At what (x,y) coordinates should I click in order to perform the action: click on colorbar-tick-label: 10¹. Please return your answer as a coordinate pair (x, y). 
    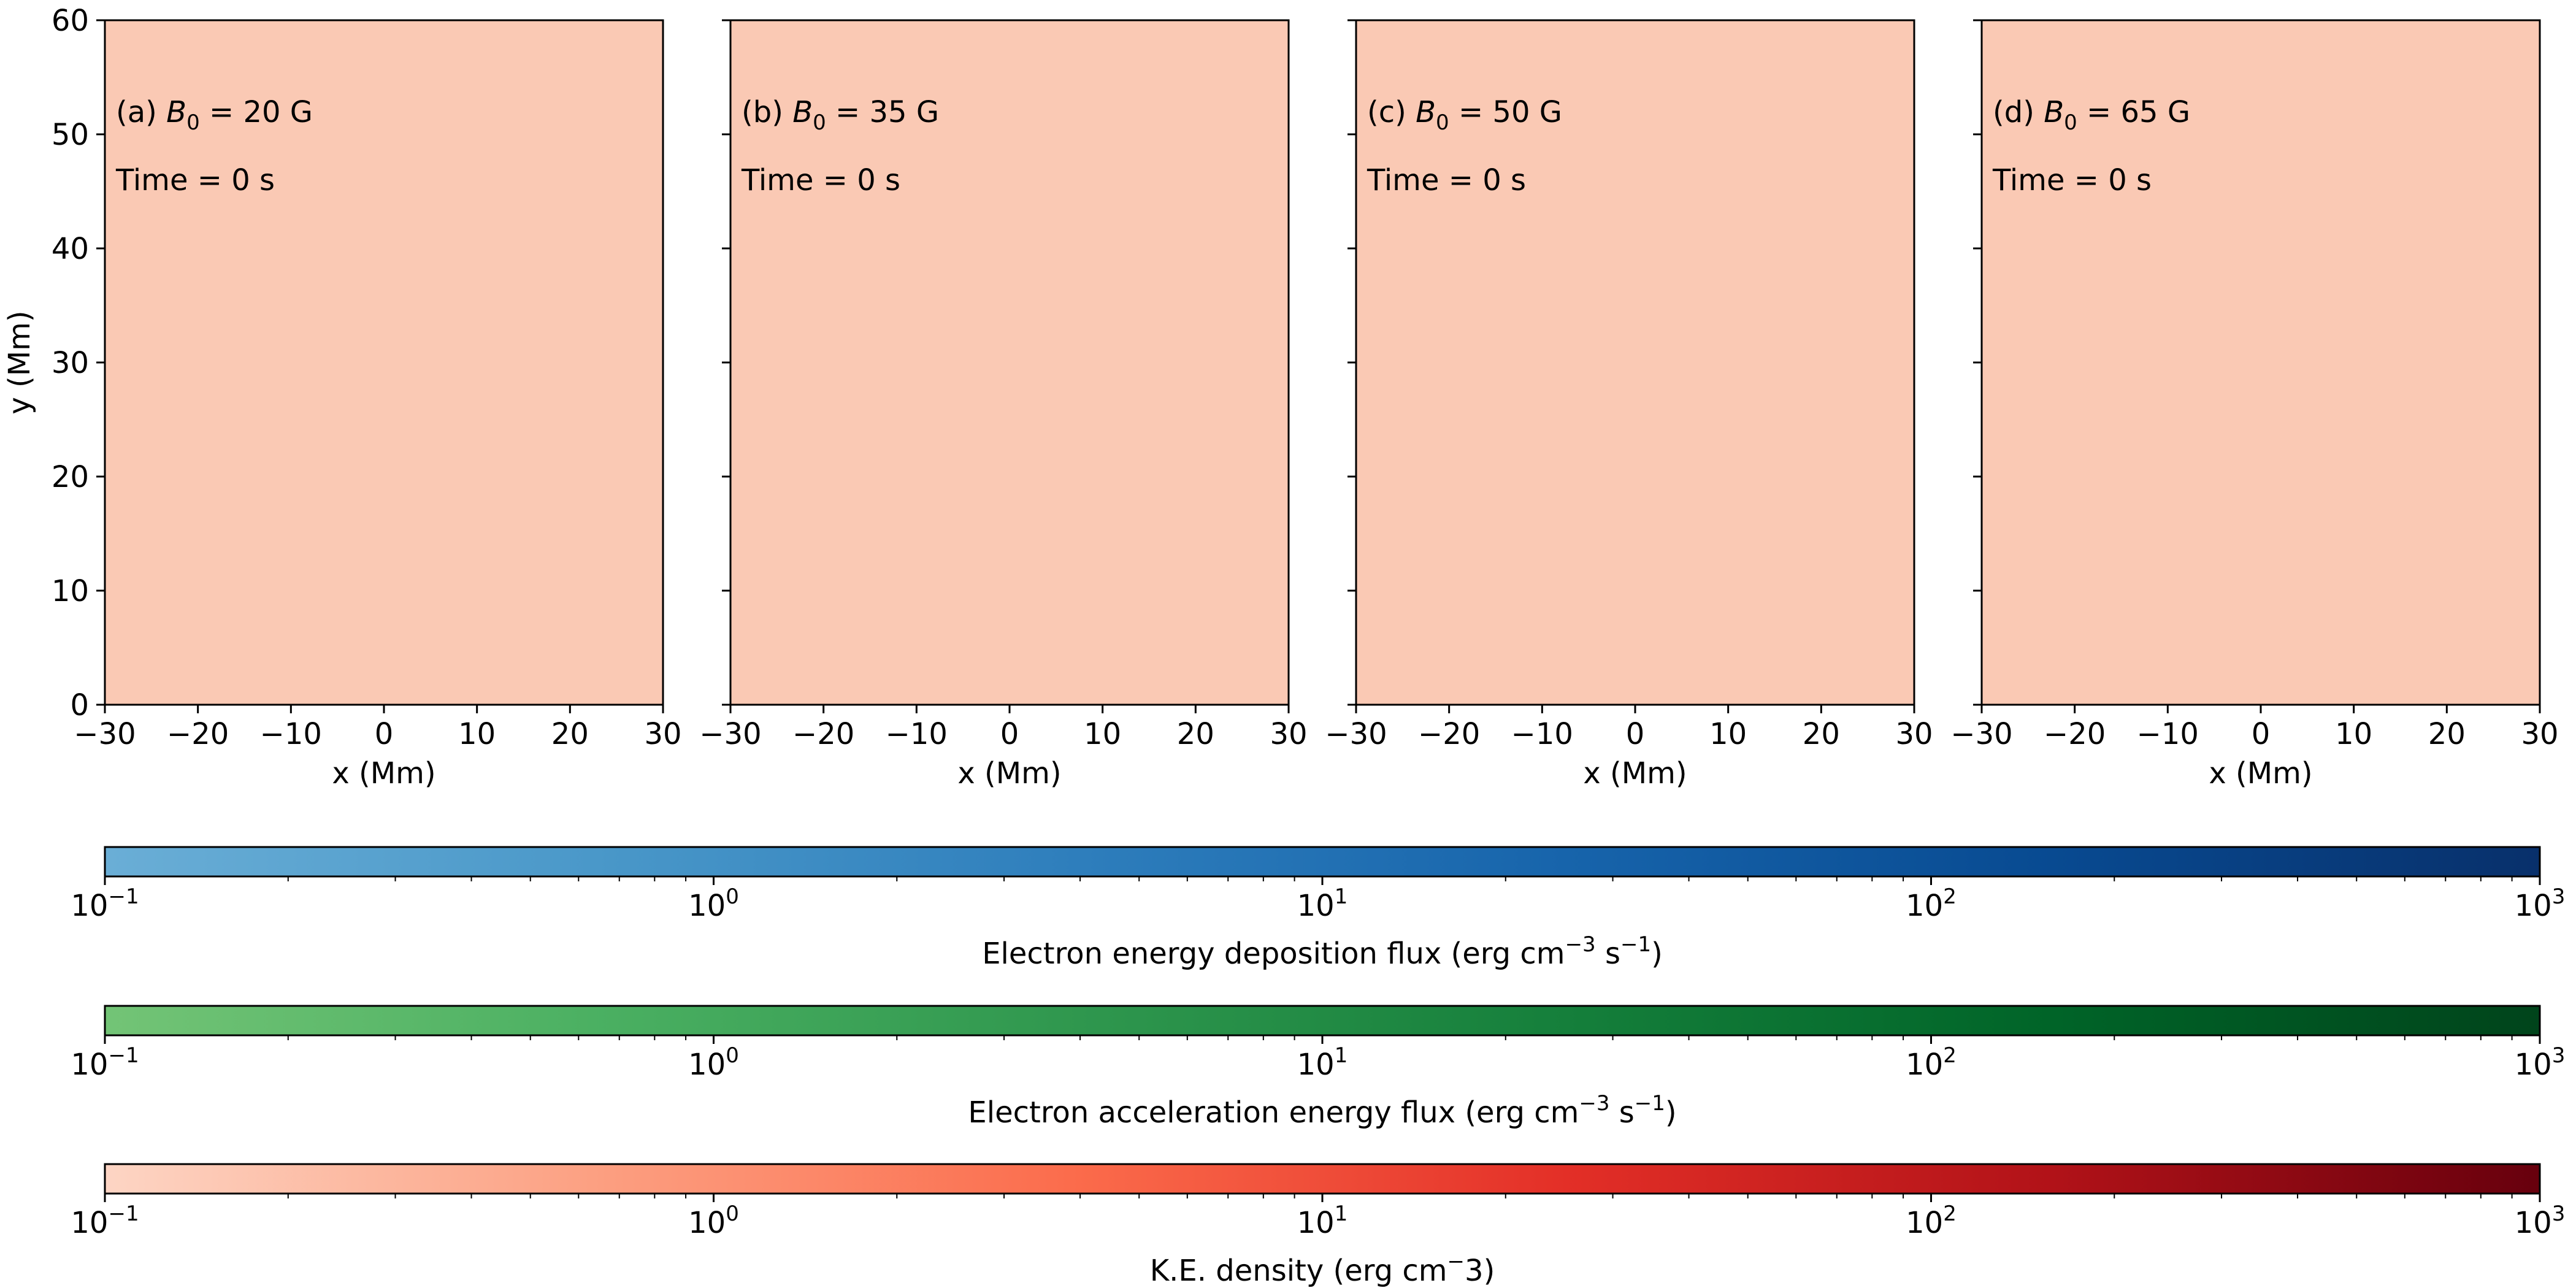
    Looking at the image, I should click on (1322, 903).